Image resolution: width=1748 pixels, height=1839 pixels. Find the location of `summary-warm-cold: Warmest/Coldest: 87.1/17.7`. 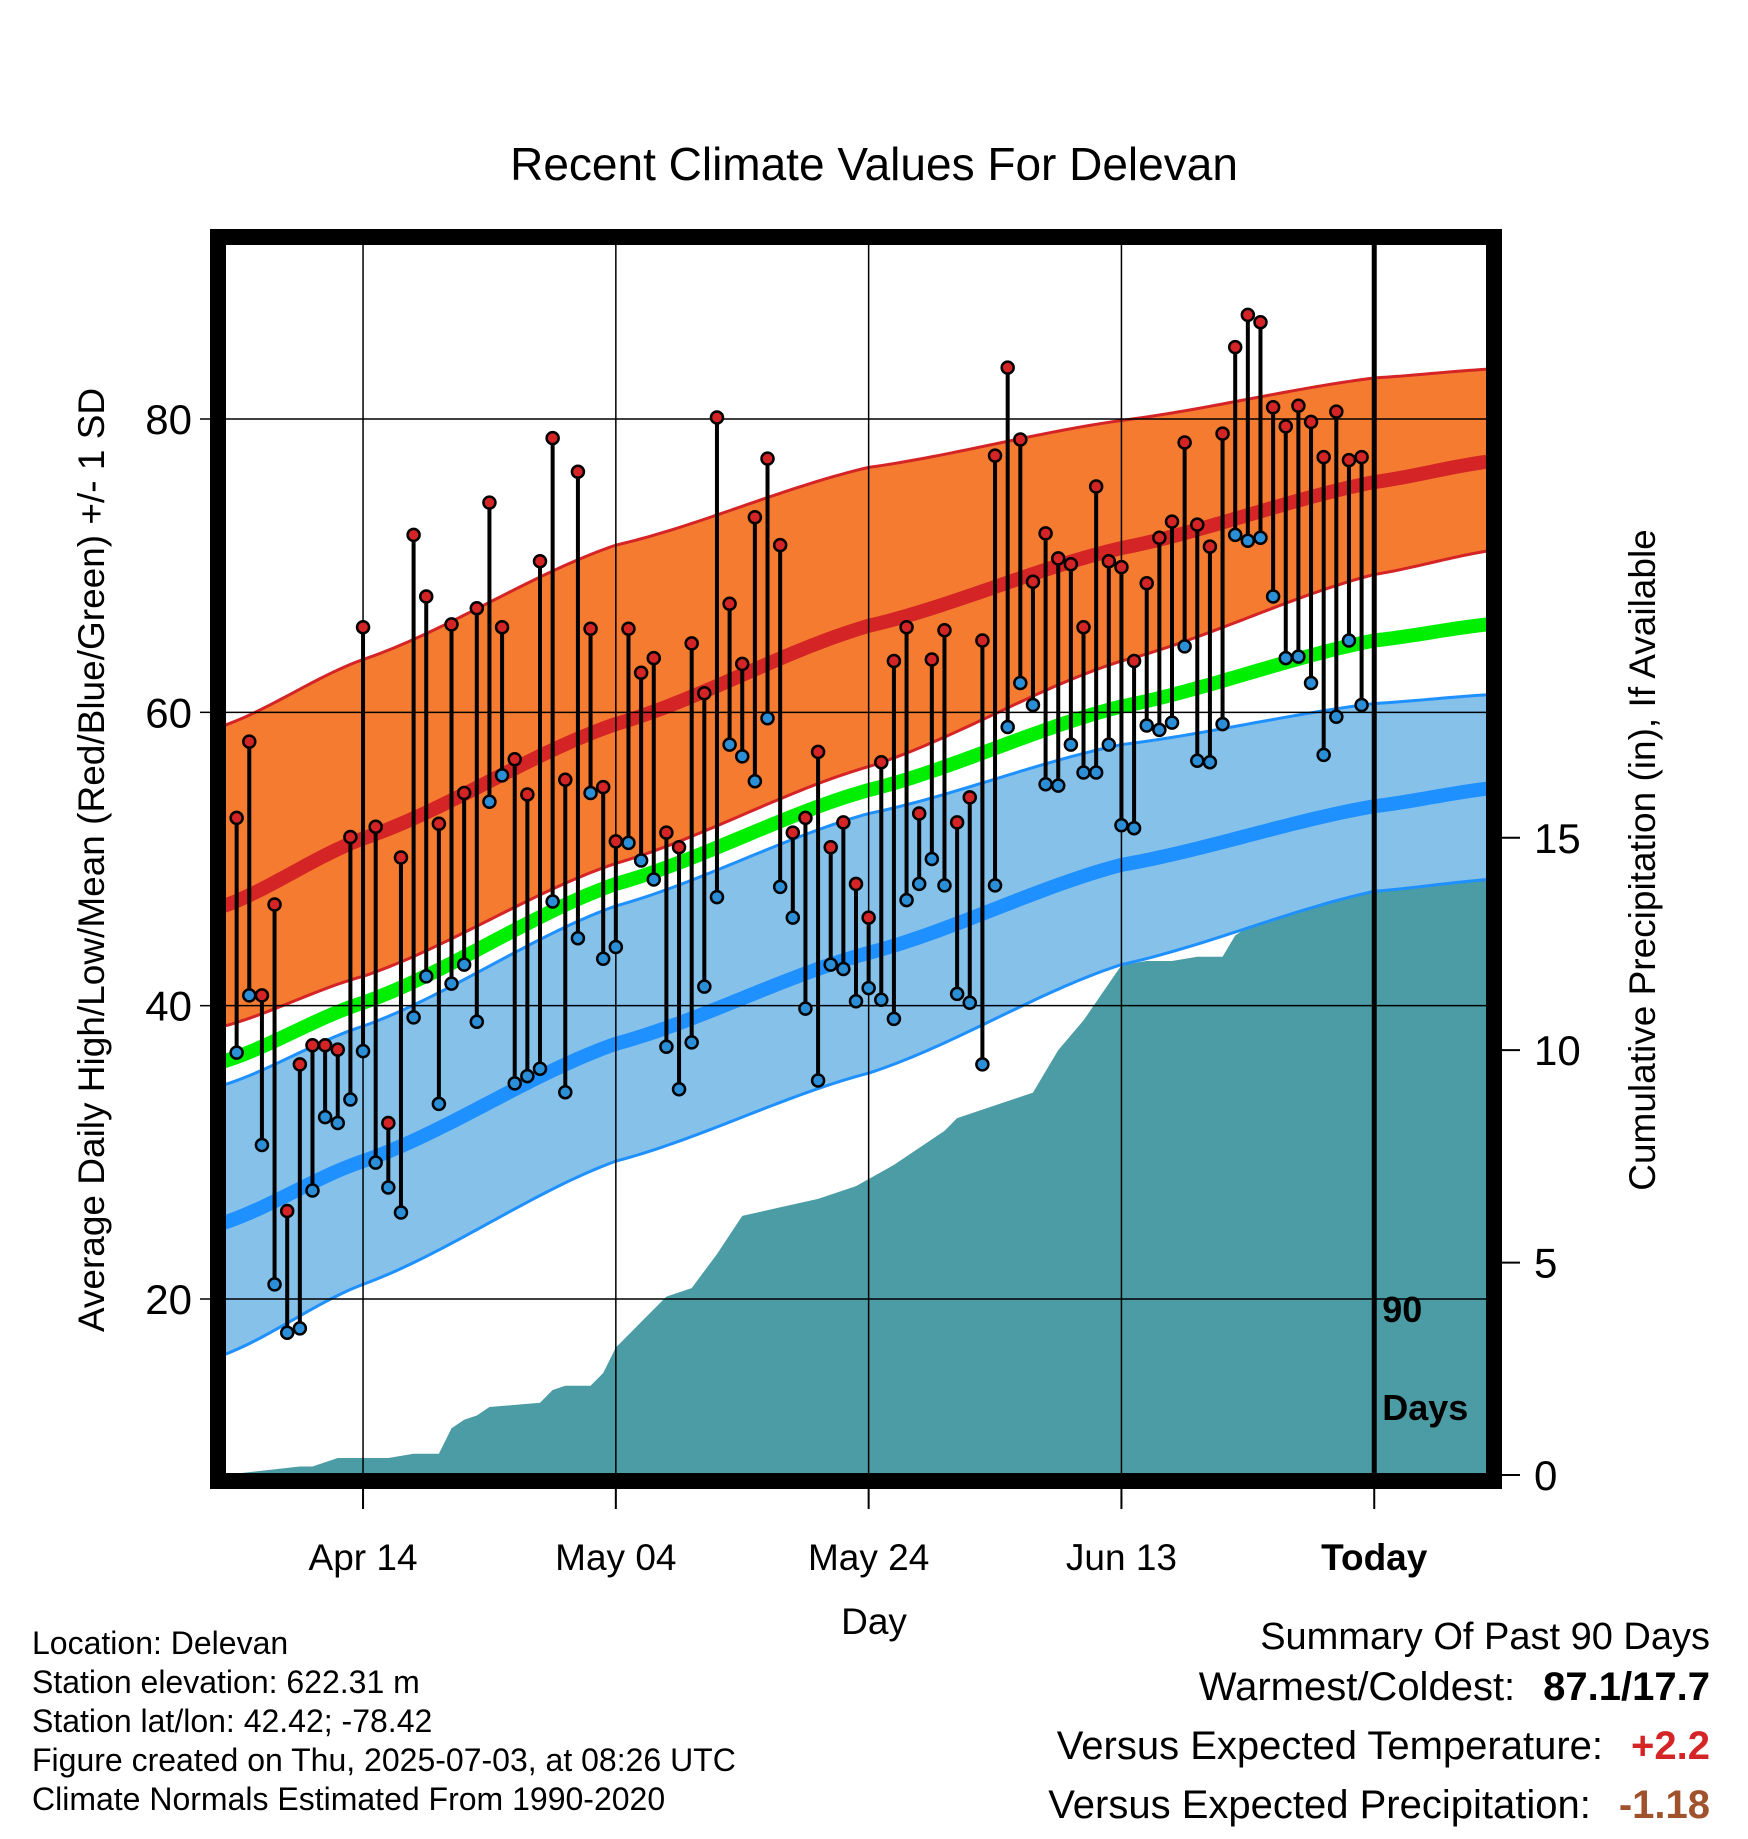

summary-warm-cold: Warmest/Coldest: 87.1/17.7 is located at coordinates (1379, 1691).